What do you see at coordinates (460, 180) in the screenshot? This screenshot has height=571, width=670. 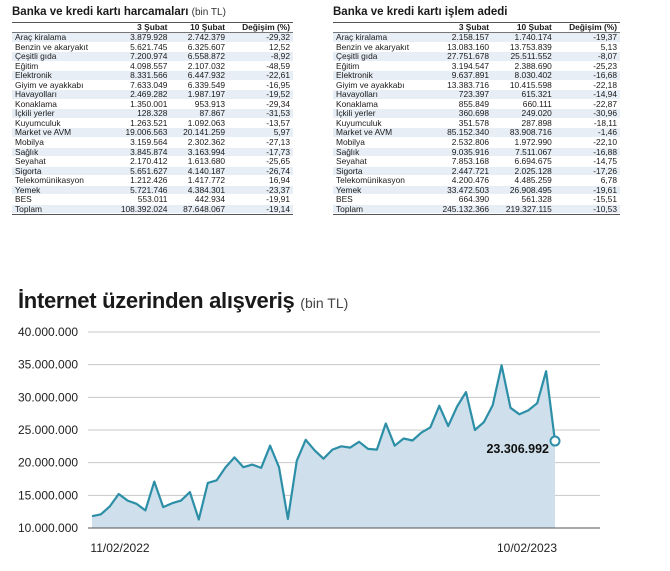 I see `transactions-value: 4.200.476` at bounding box center [460, 180].